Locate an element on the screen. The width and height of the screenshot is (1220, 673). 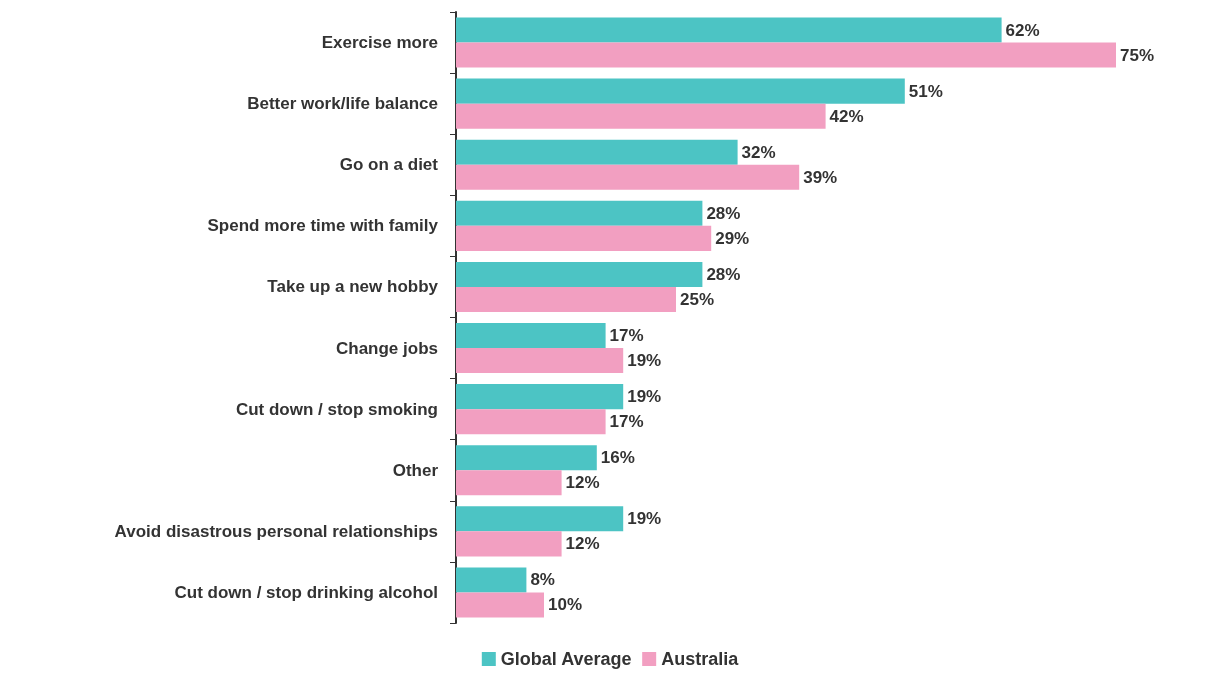
data-label: 8% is located at coordinates (542, 580).